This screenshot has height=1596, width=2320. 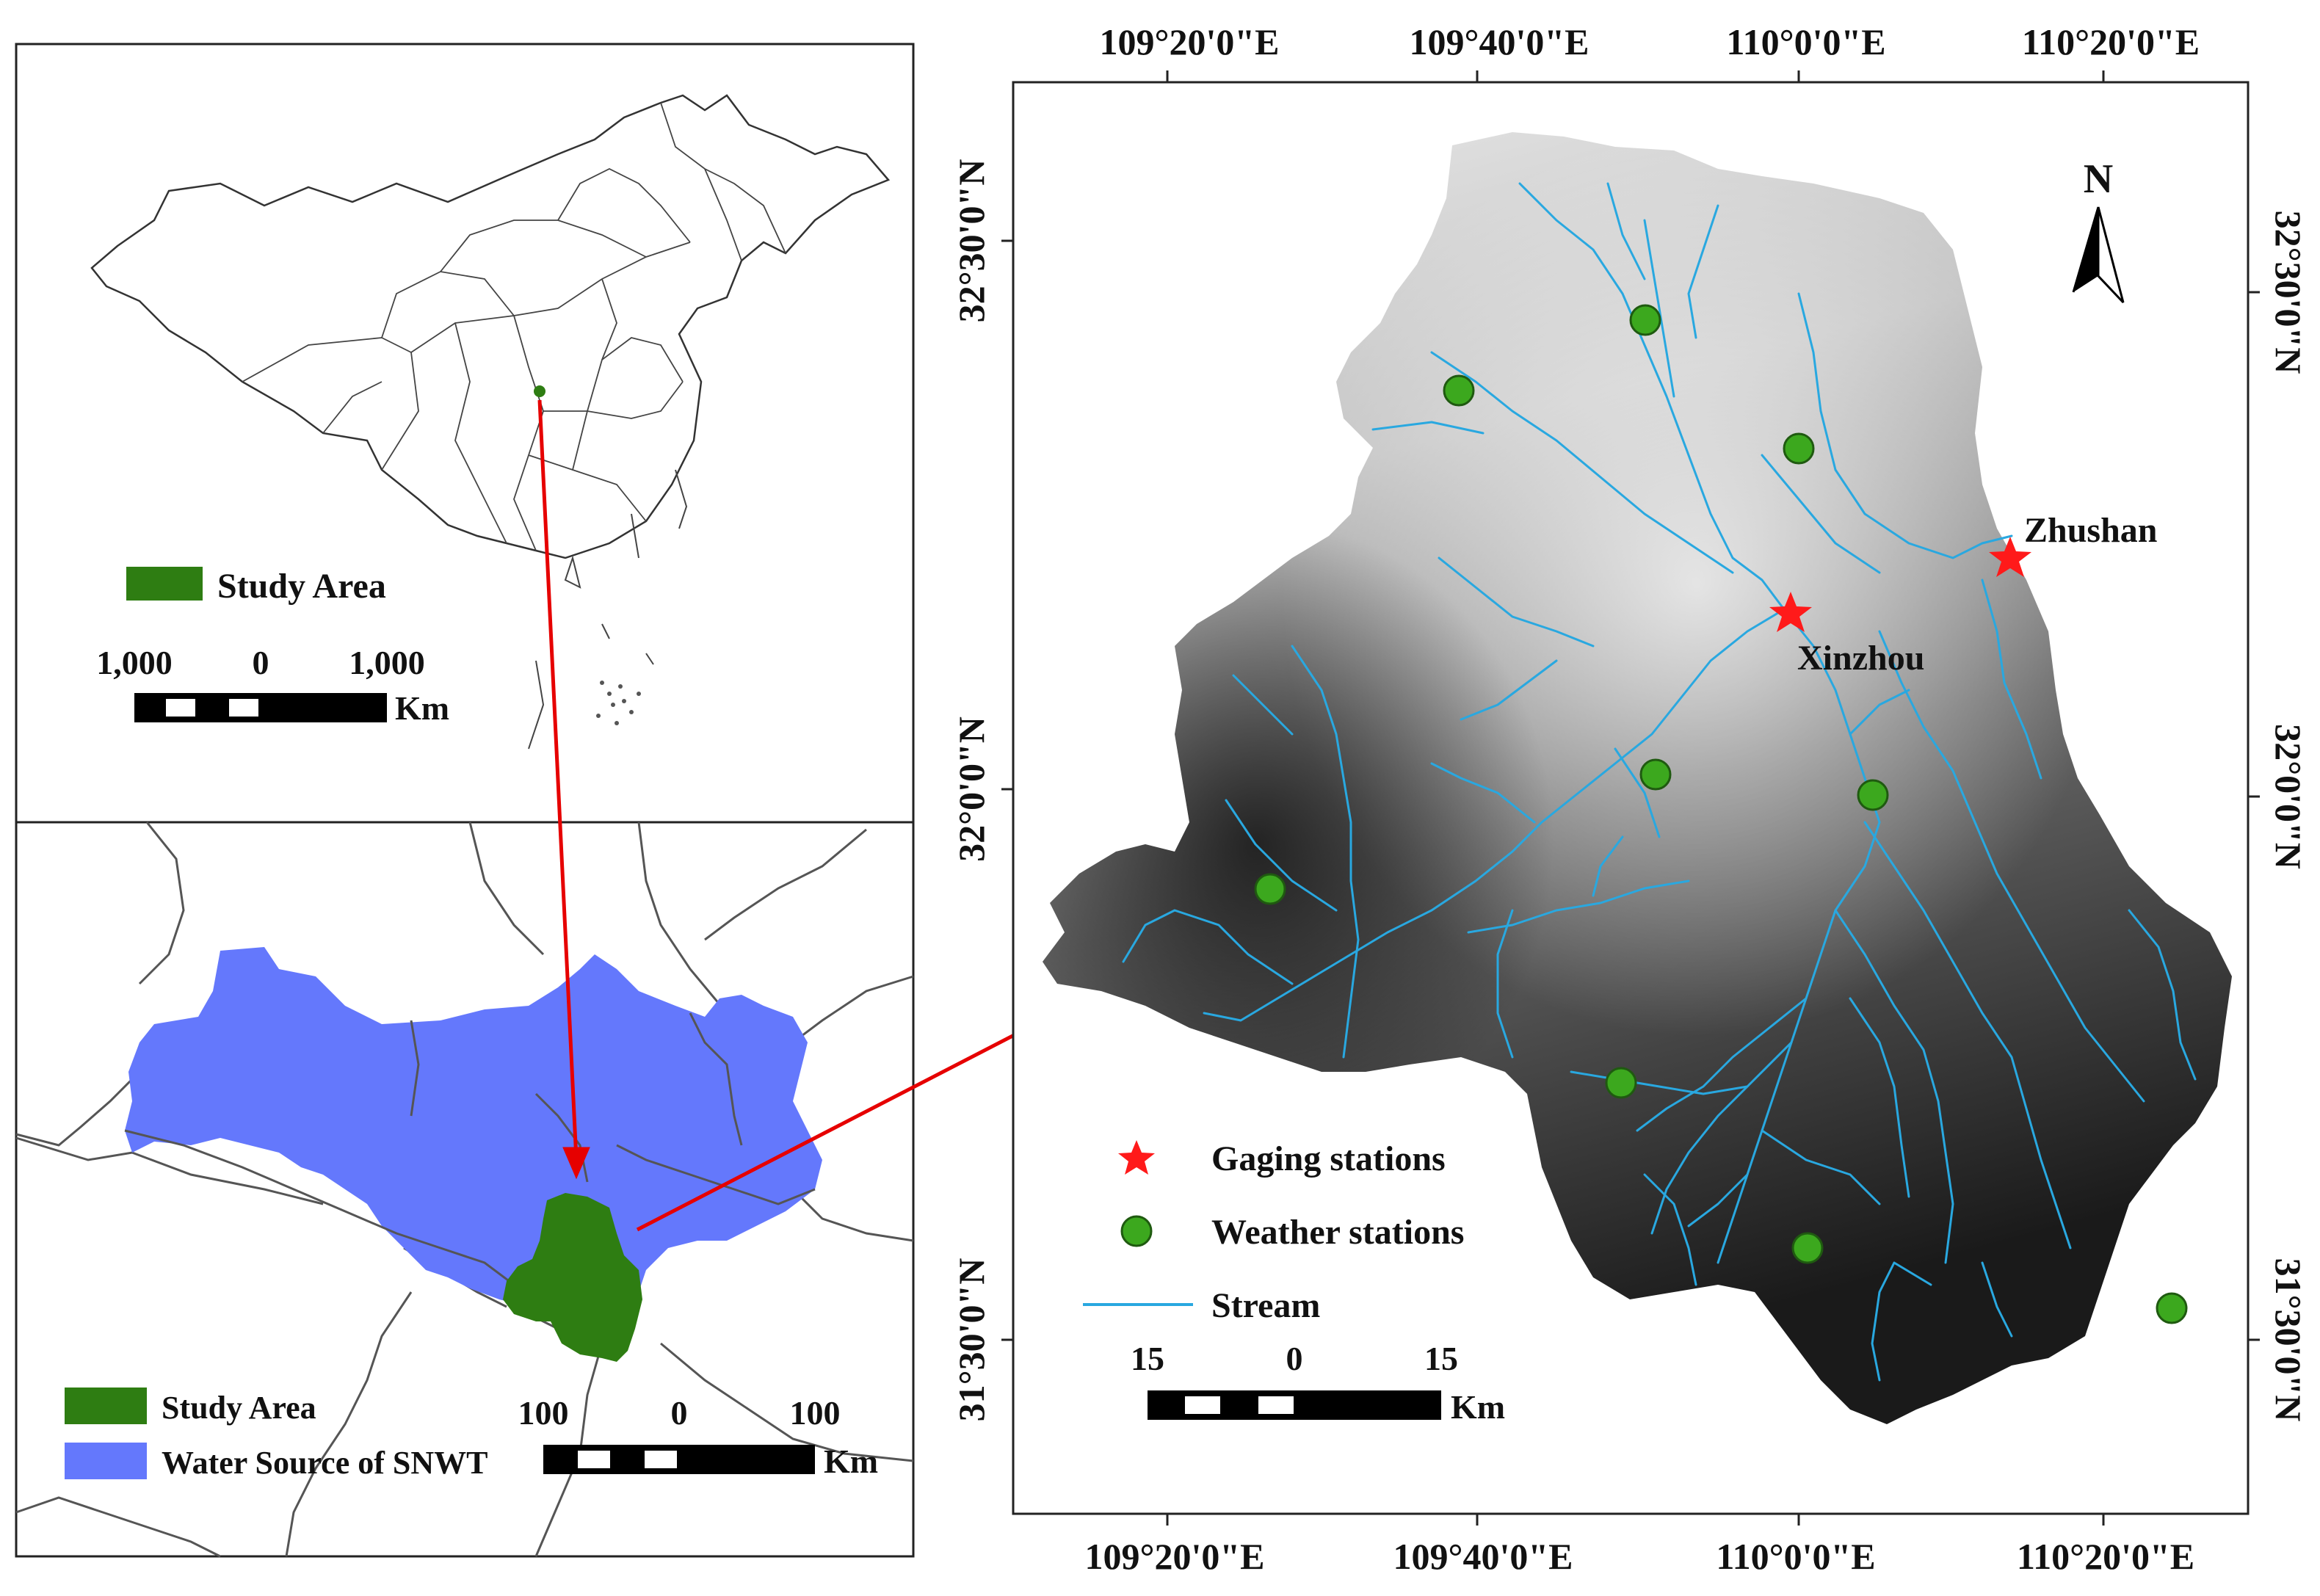 I want to click on china-legend-label: Study Area, so click(x=301, y=586).